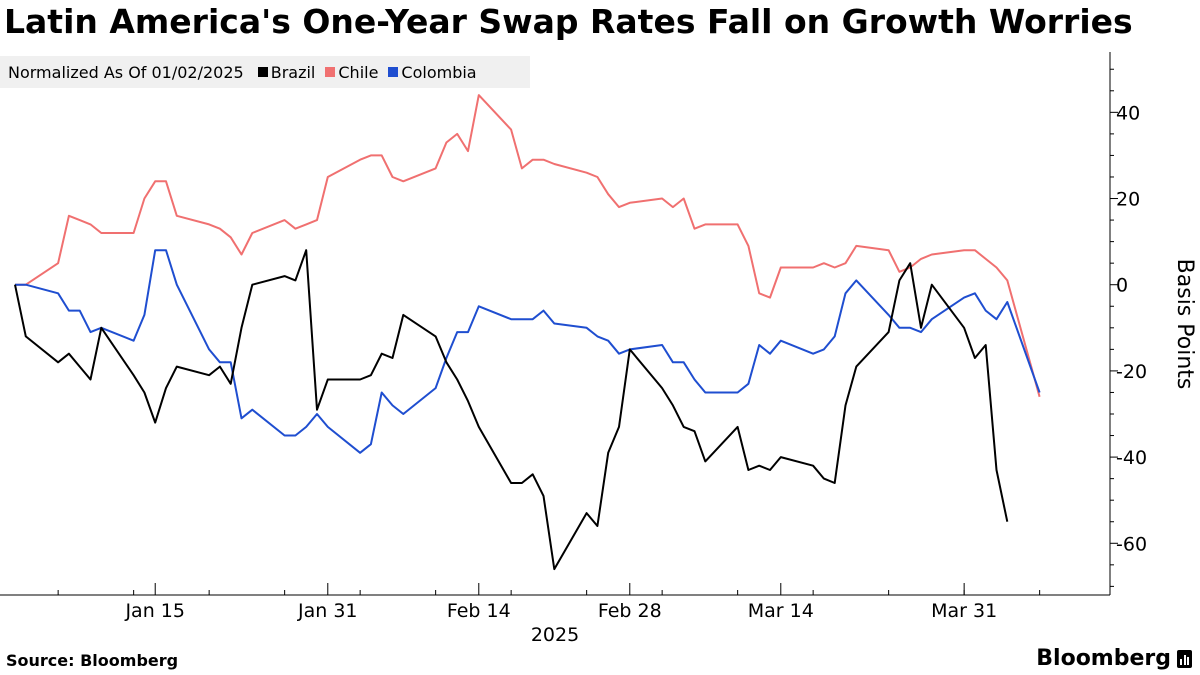  I want to click on y-tick-label: 0, so click(1122, 286).